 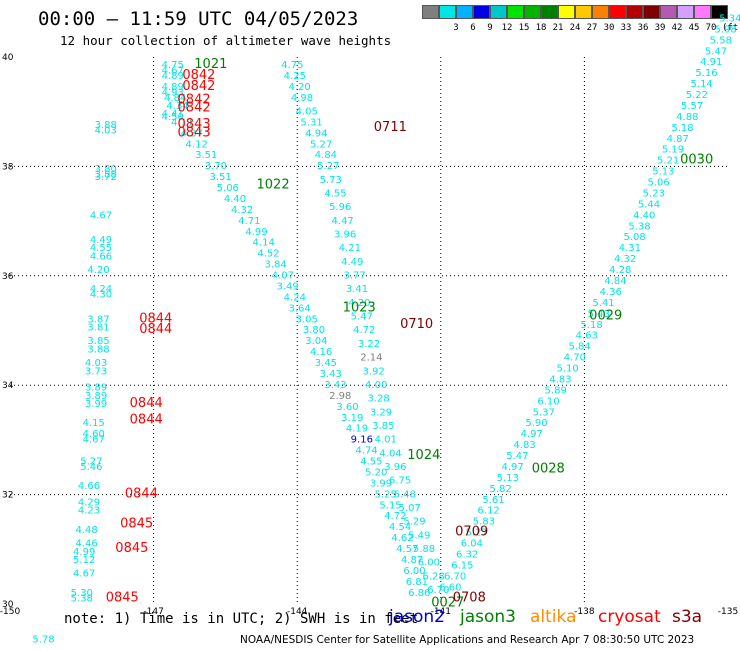 What do you see at coordinates (101, 240) in the screenshot?
I see `wave-height-value: 4.49` at bounding box center [101, 240].